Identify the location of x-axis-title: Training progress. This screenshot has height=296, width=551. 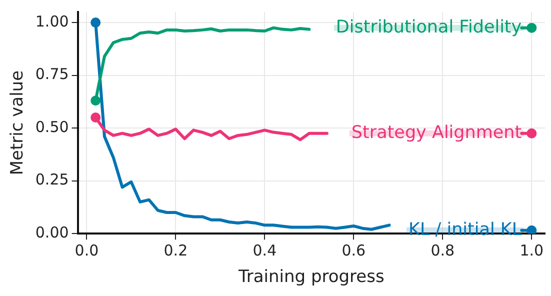
(310, 277).